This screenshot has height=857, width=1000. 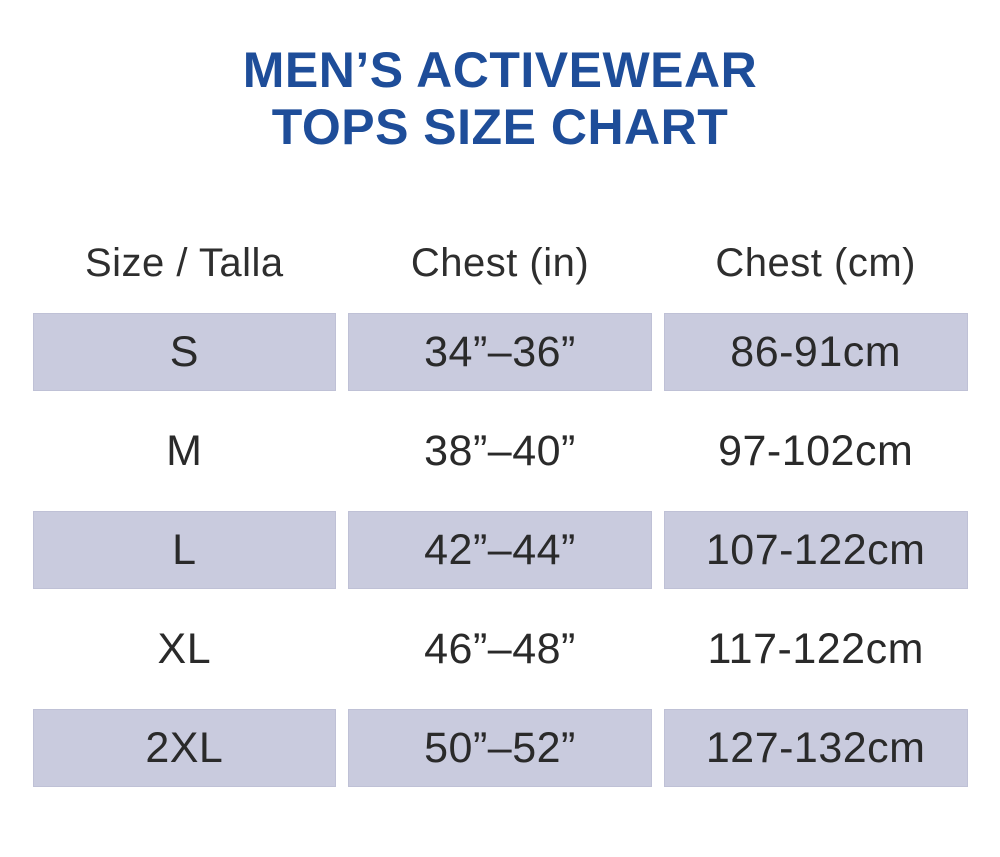 What do you see at coordinates (184, 450) in the screenshot?
I see `size-cell: M` at bounding box center [184, 450].